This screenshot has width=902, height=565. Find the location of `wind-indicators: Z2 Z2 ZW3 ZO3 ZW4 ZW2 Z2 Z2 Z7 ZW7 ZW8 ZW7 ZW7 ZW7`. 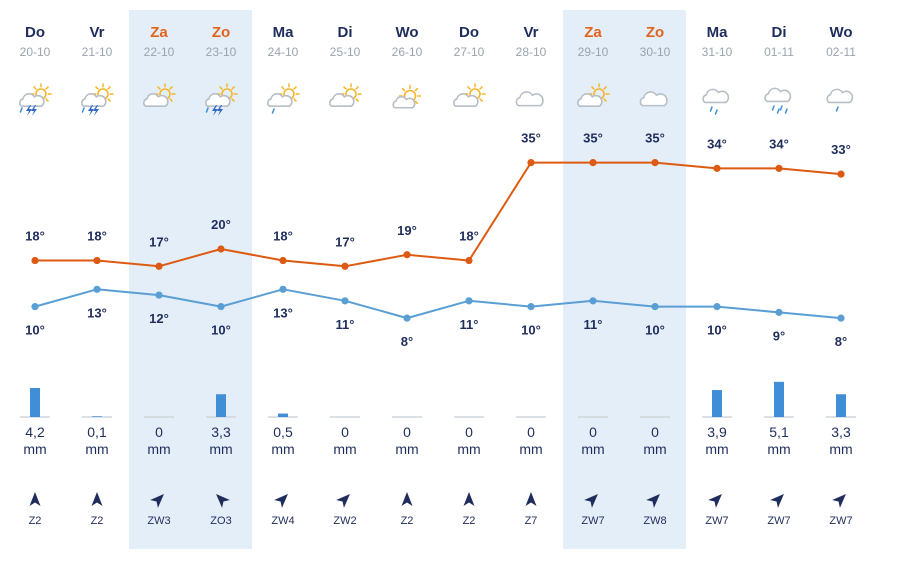

wind-indicators: Z2 Z2 ZW3 ZO3 ZW4 ZW2 Z2 Z2 Z7 ZW7 ZW8 ZW7 ZW7 ZW7 is located at coordinates (441, 509).